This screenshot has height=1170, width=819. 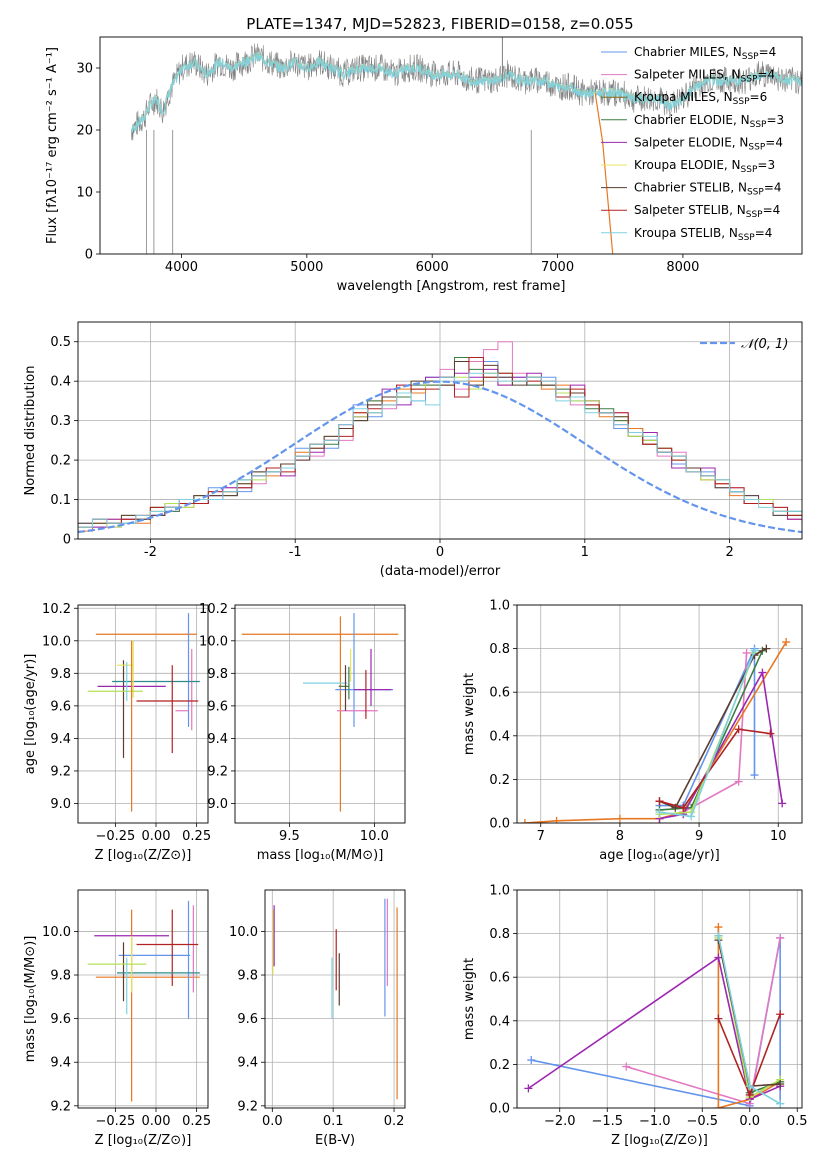 What do you see at coordinates (729, 552) in the screenshot?
I see `residuals-xtick-label: 2` at bounding box center [729, 552].